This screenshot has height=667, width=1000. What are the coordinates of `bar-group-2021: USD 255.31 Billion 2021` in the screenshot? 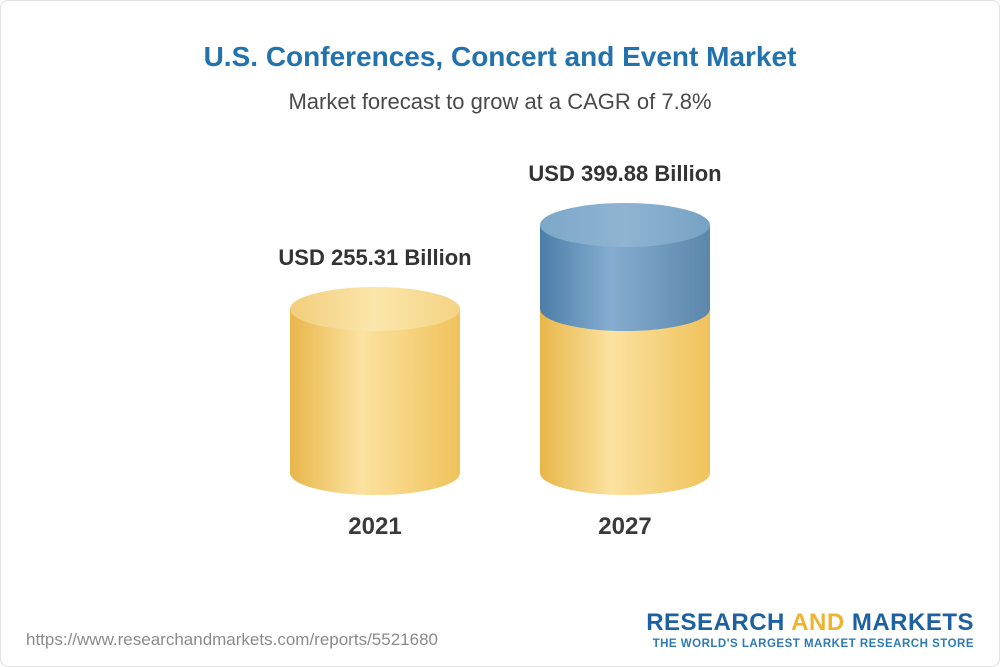 It's located at (374, 393).